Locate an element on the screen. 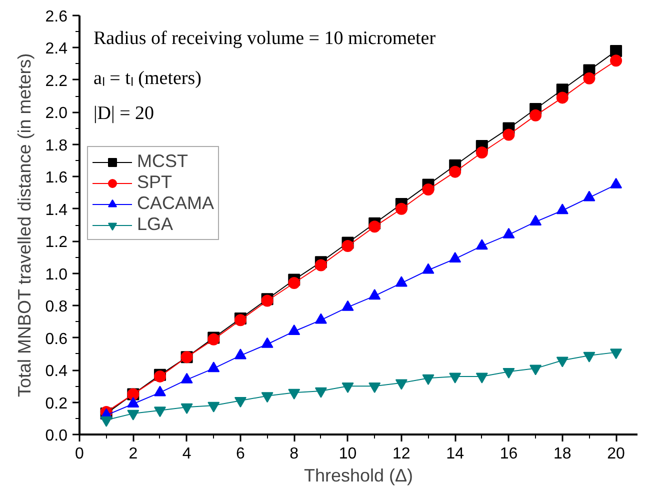 This screenshot has width=647, height=492. y-tick-label: 1.6 is located at coordinates (56, 178).